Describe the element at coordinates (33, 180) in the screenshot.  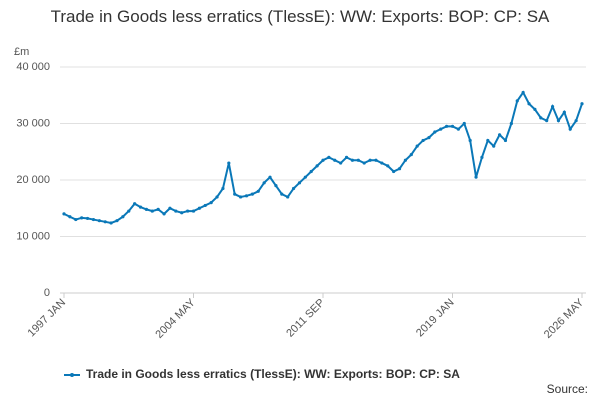
I see `y-tick-label: 20 000` at that location.